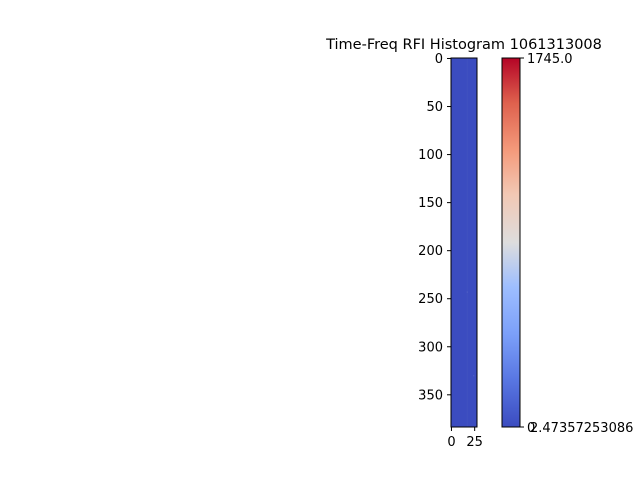 The width and height of the screenshot is (640, 480). Describe the element at coordinates (430, 395) in the screenshot. I see `y-tick-label: 350` at that location.